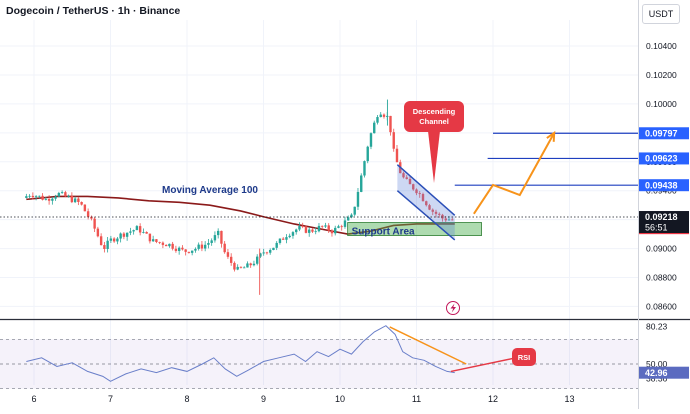 This screenshot has width=690, height=414. I want to click on time-tick-label: 10, so click(340, 399).